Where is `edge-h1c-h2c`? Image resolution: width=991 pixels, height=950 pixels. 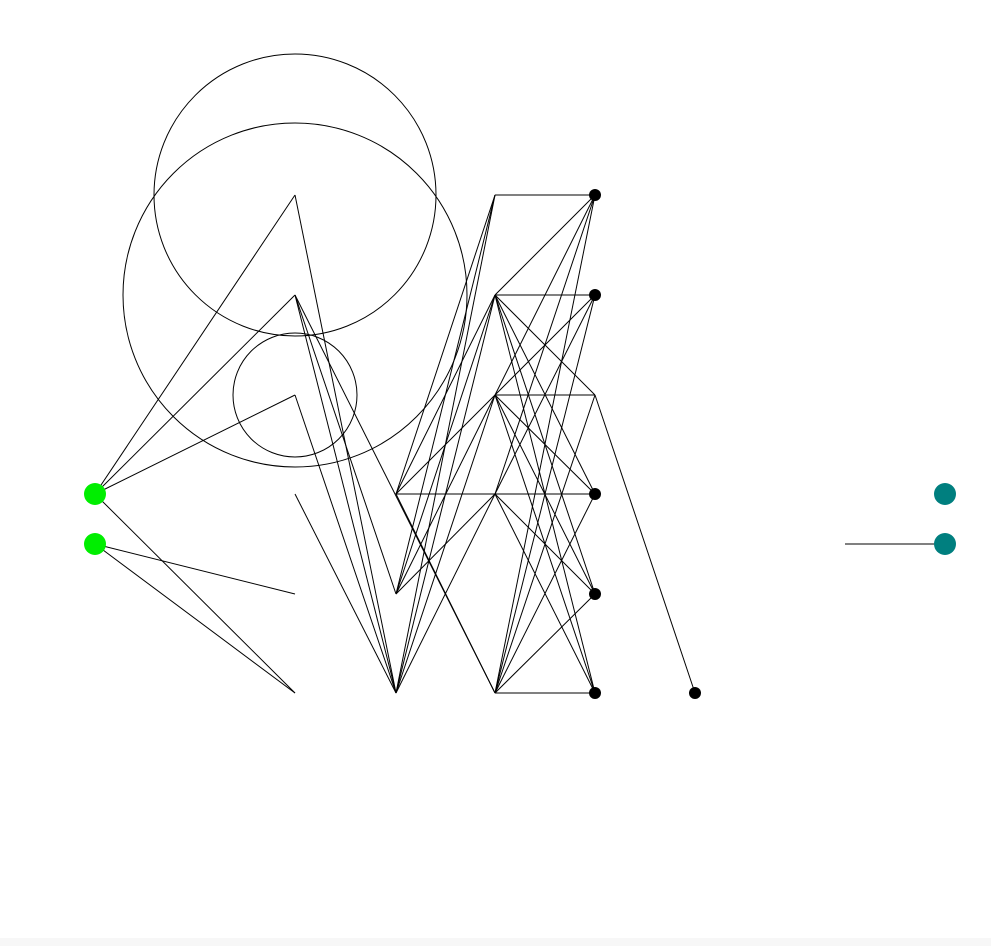 edge-h1c-h2c is located at coordinates (345, 544).